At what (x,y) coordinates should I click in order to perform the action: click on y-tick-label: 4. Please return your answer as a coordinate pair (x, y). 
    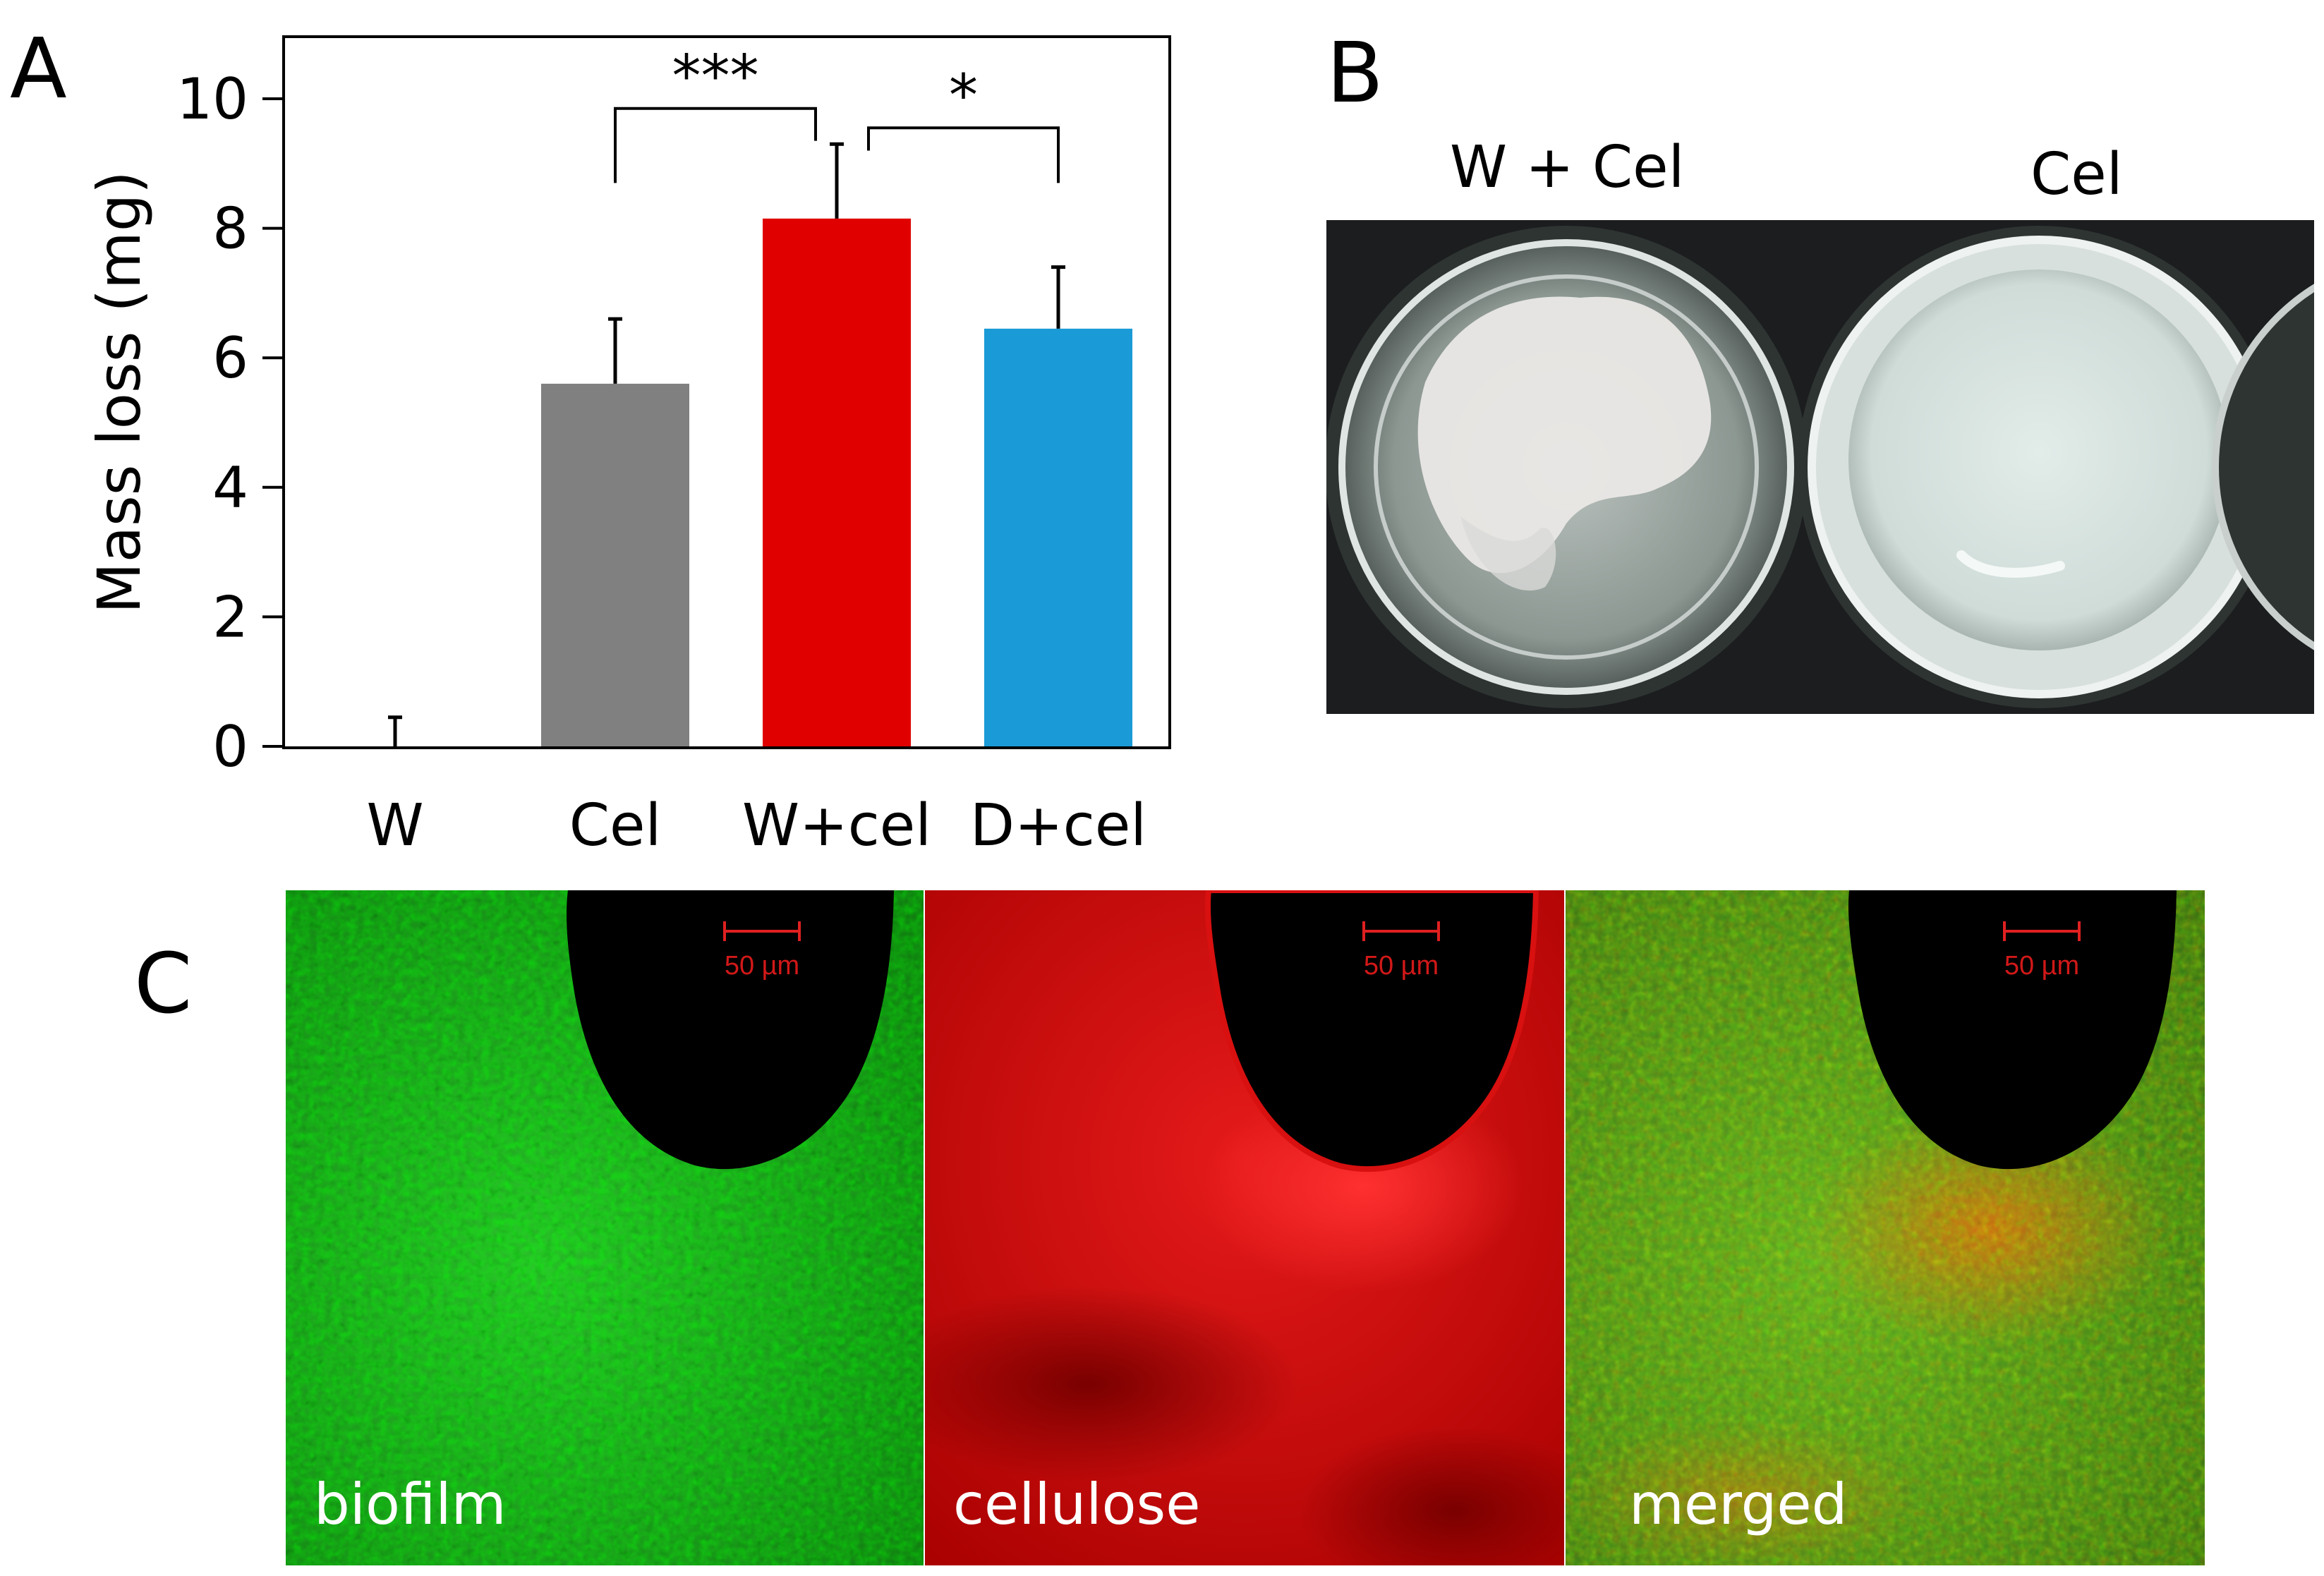
    Looking at the image, I should click on (230, 488).